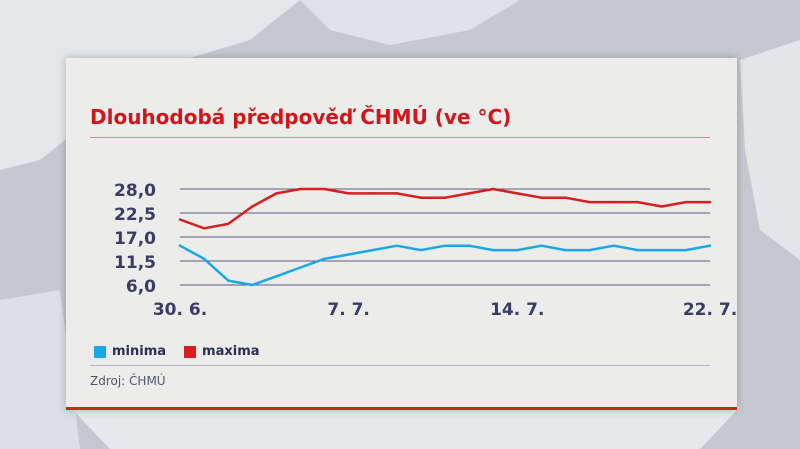 This screenshot has width=800, height=449. What do you see at coordinates (141, 287) in the screenshot?
I see `y-tick-label: 6,0` at bounding box center [141, 287].